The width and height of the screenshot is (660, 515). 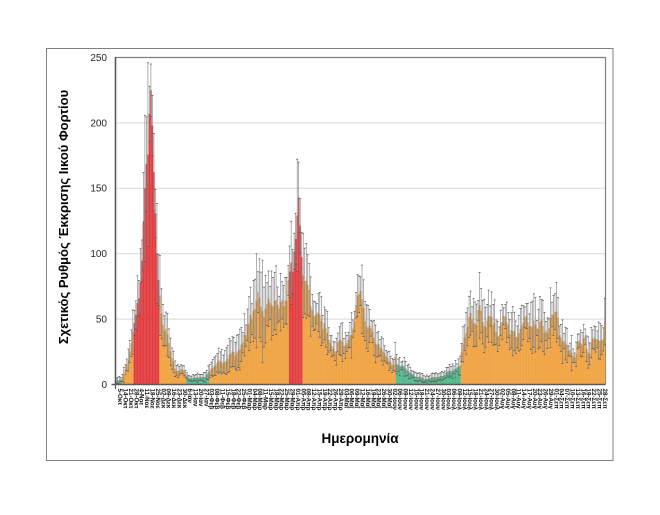 What do you see at coordinates (539, 399) in the screenshot?
I see `svg-text: 23-Αυγ` at bounding box center [539, 399].